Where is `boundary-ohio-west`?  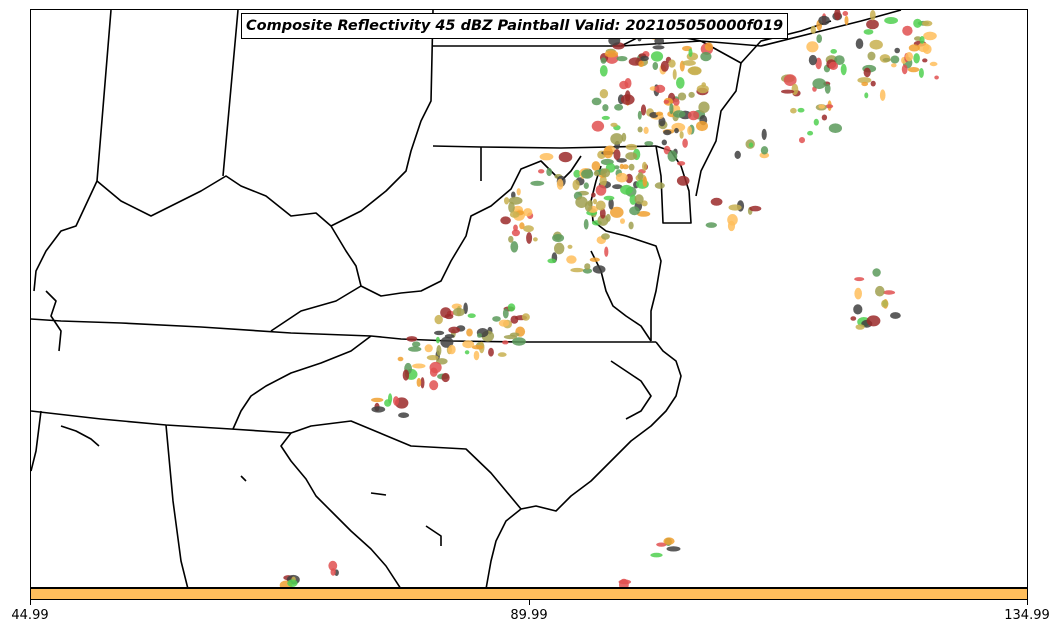 boundary-ohio-west is located at coordinates (72, 151).